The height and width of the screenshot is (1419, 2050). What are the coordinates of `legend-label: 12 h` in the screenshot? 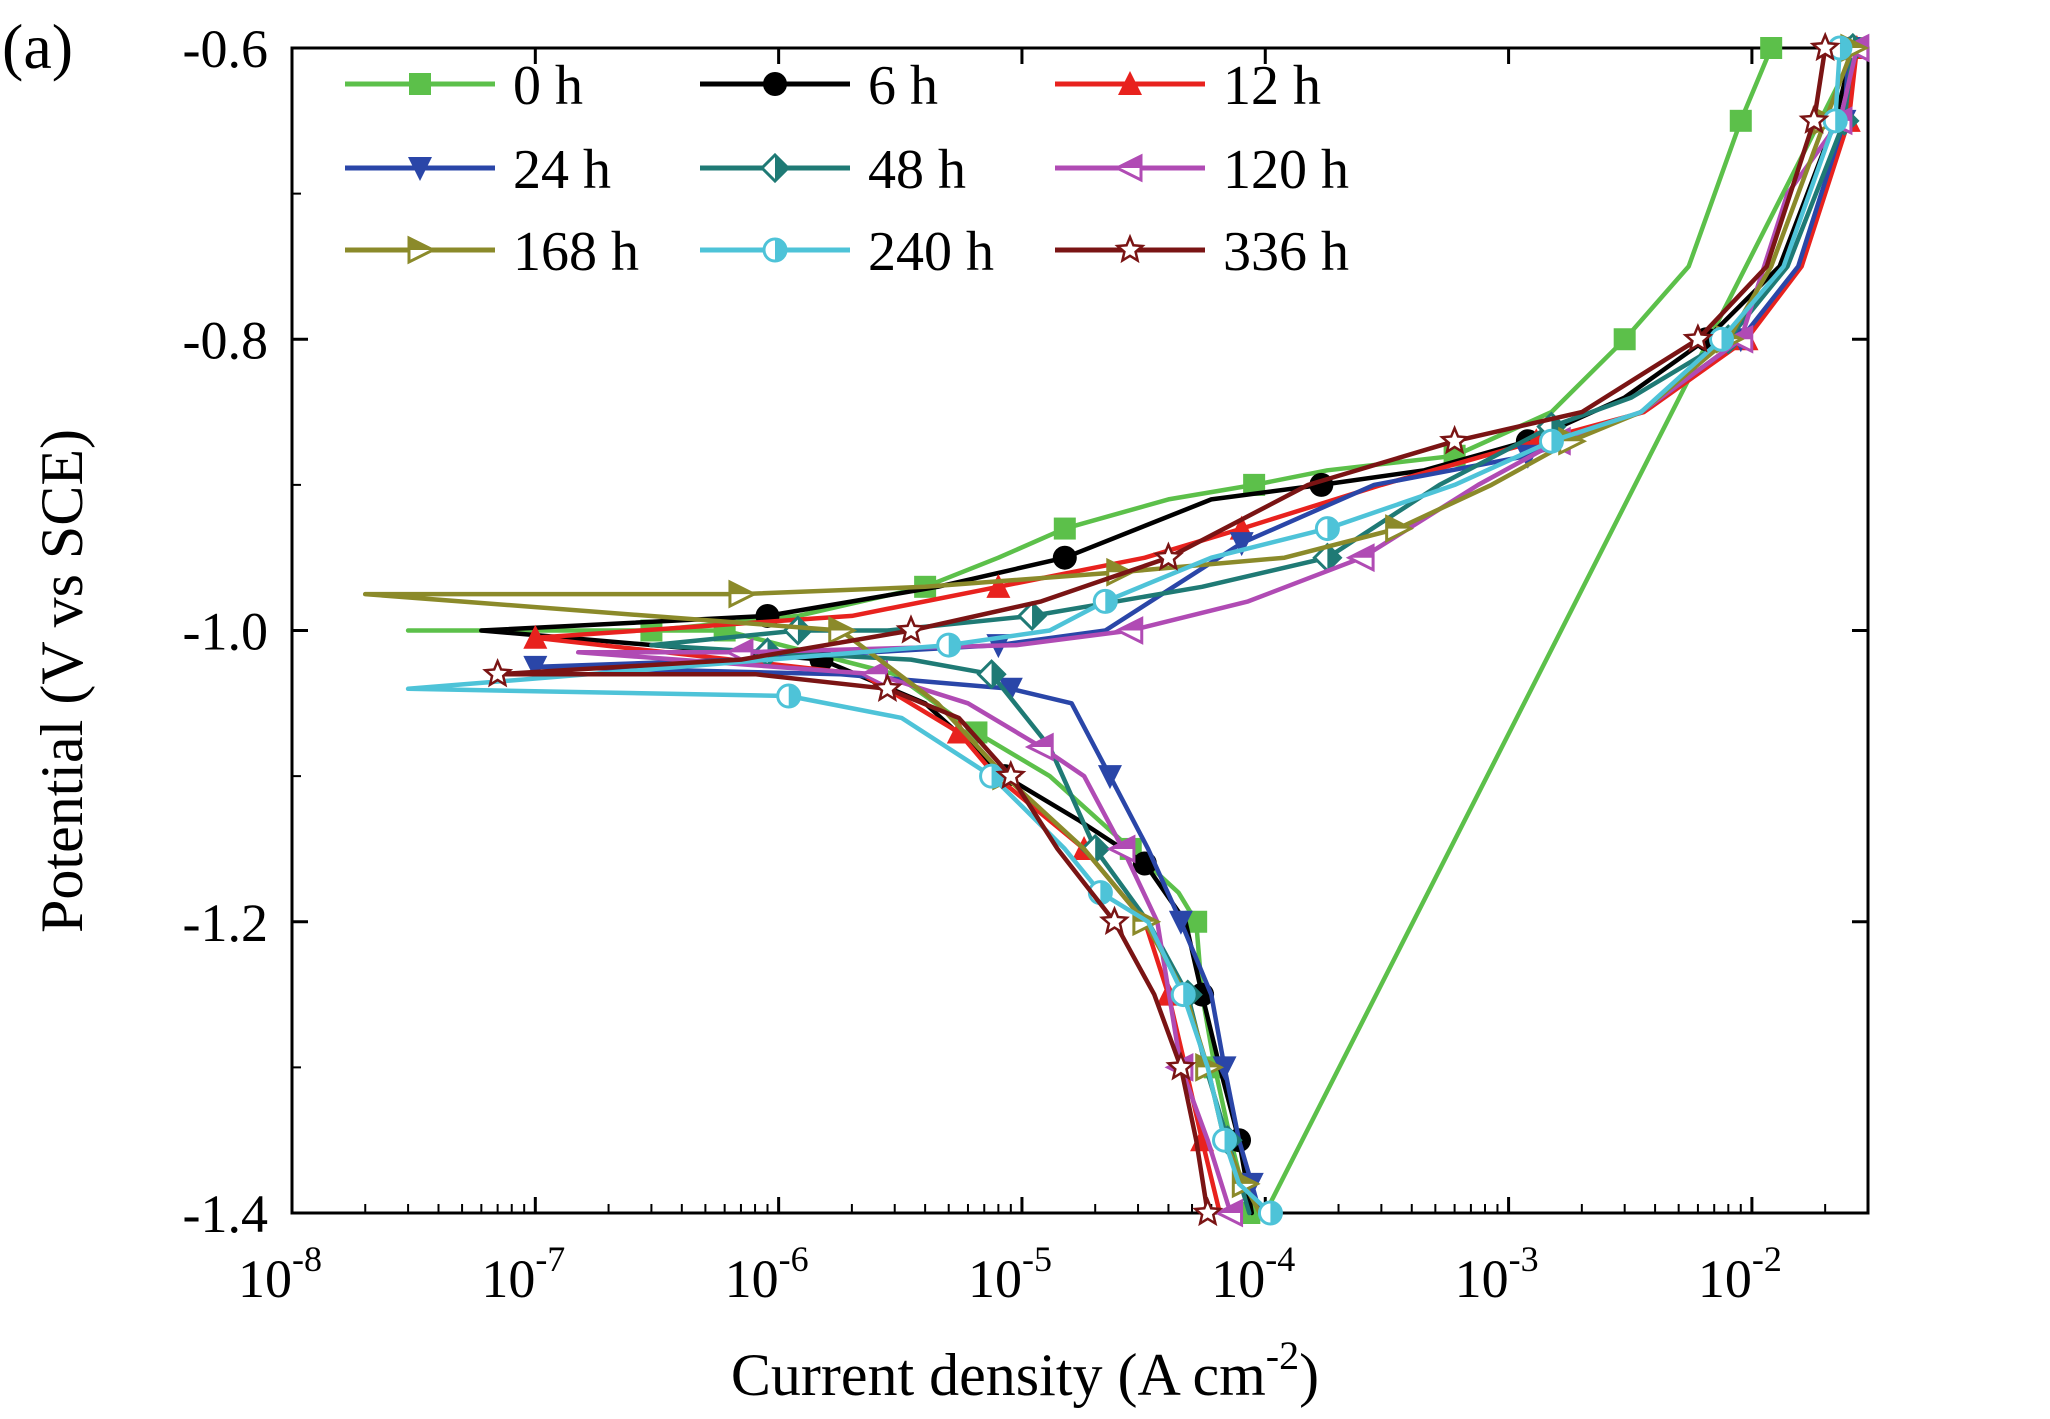 It's located at (1272, 86).